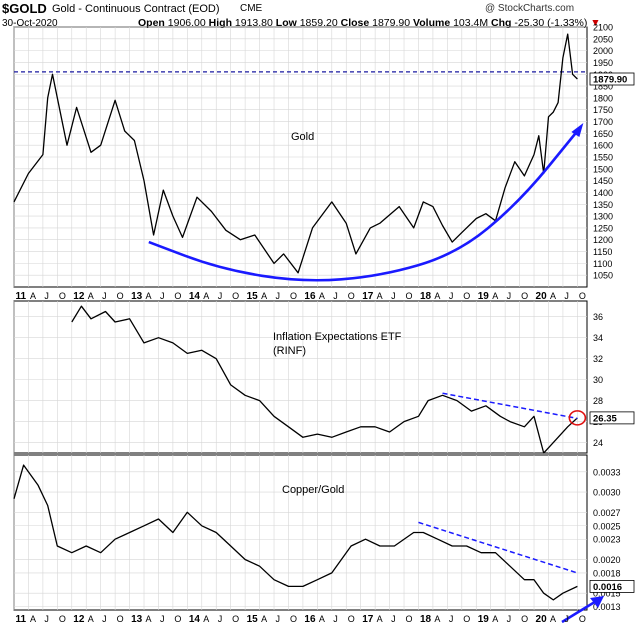 This screenshot has height=627, width=640. What do you see at coordinates (603, 51) in the screenshot?
I see `y-tick-label: 2000` at bounding box center [603, 51].